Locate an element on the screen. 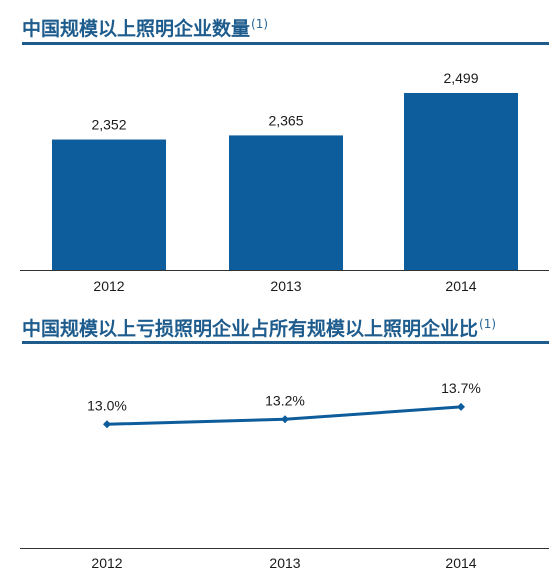 The width and height of the screenshot is (557, 580). line-value-label: 13.7% is located at coordinates (461, 388).